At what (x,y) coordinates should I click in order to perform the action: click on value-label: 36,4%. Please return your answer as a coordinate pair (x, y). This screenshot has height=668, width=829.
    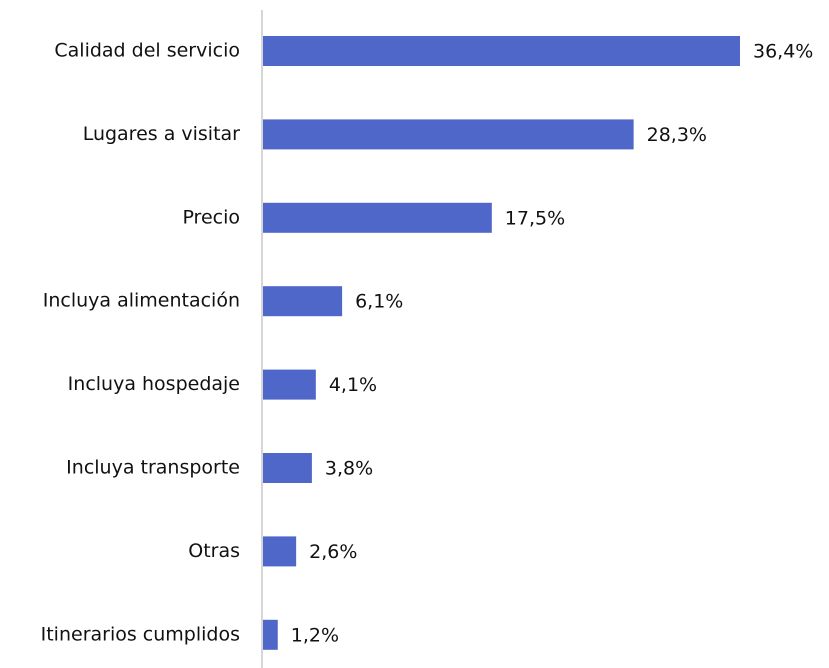
    Looking at the image, I should click on (783, 52).